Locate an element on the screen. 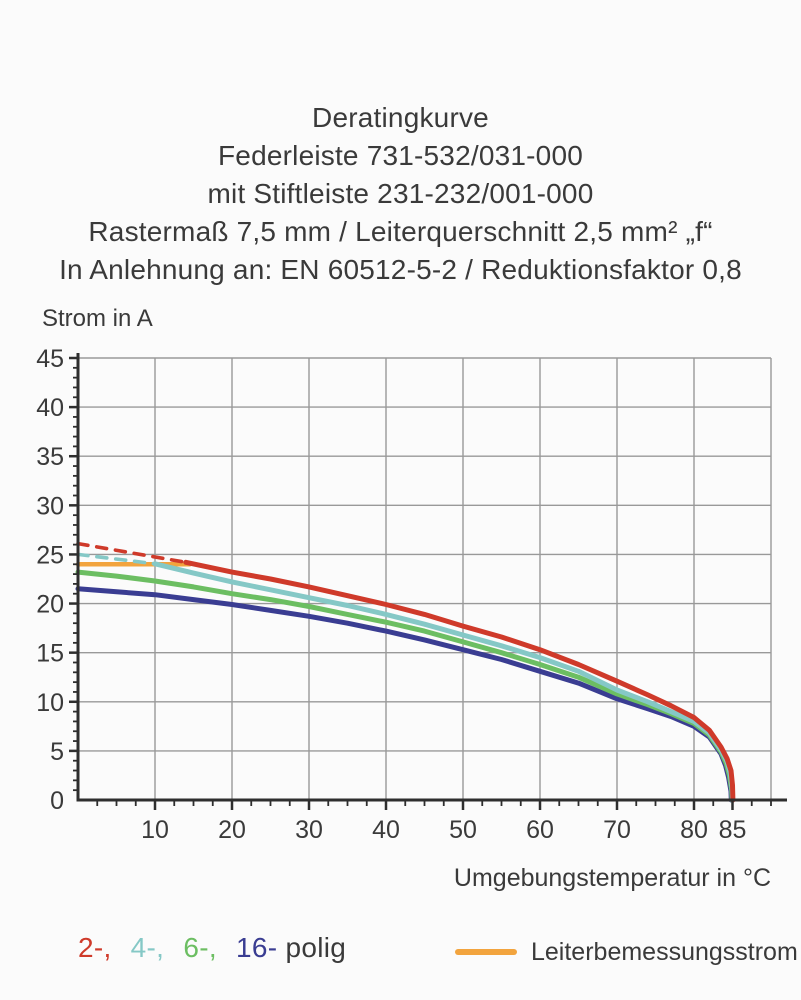  title-line-3: mit Stiftleiste 231-232/001-000 is located at coordinates (400, 193).